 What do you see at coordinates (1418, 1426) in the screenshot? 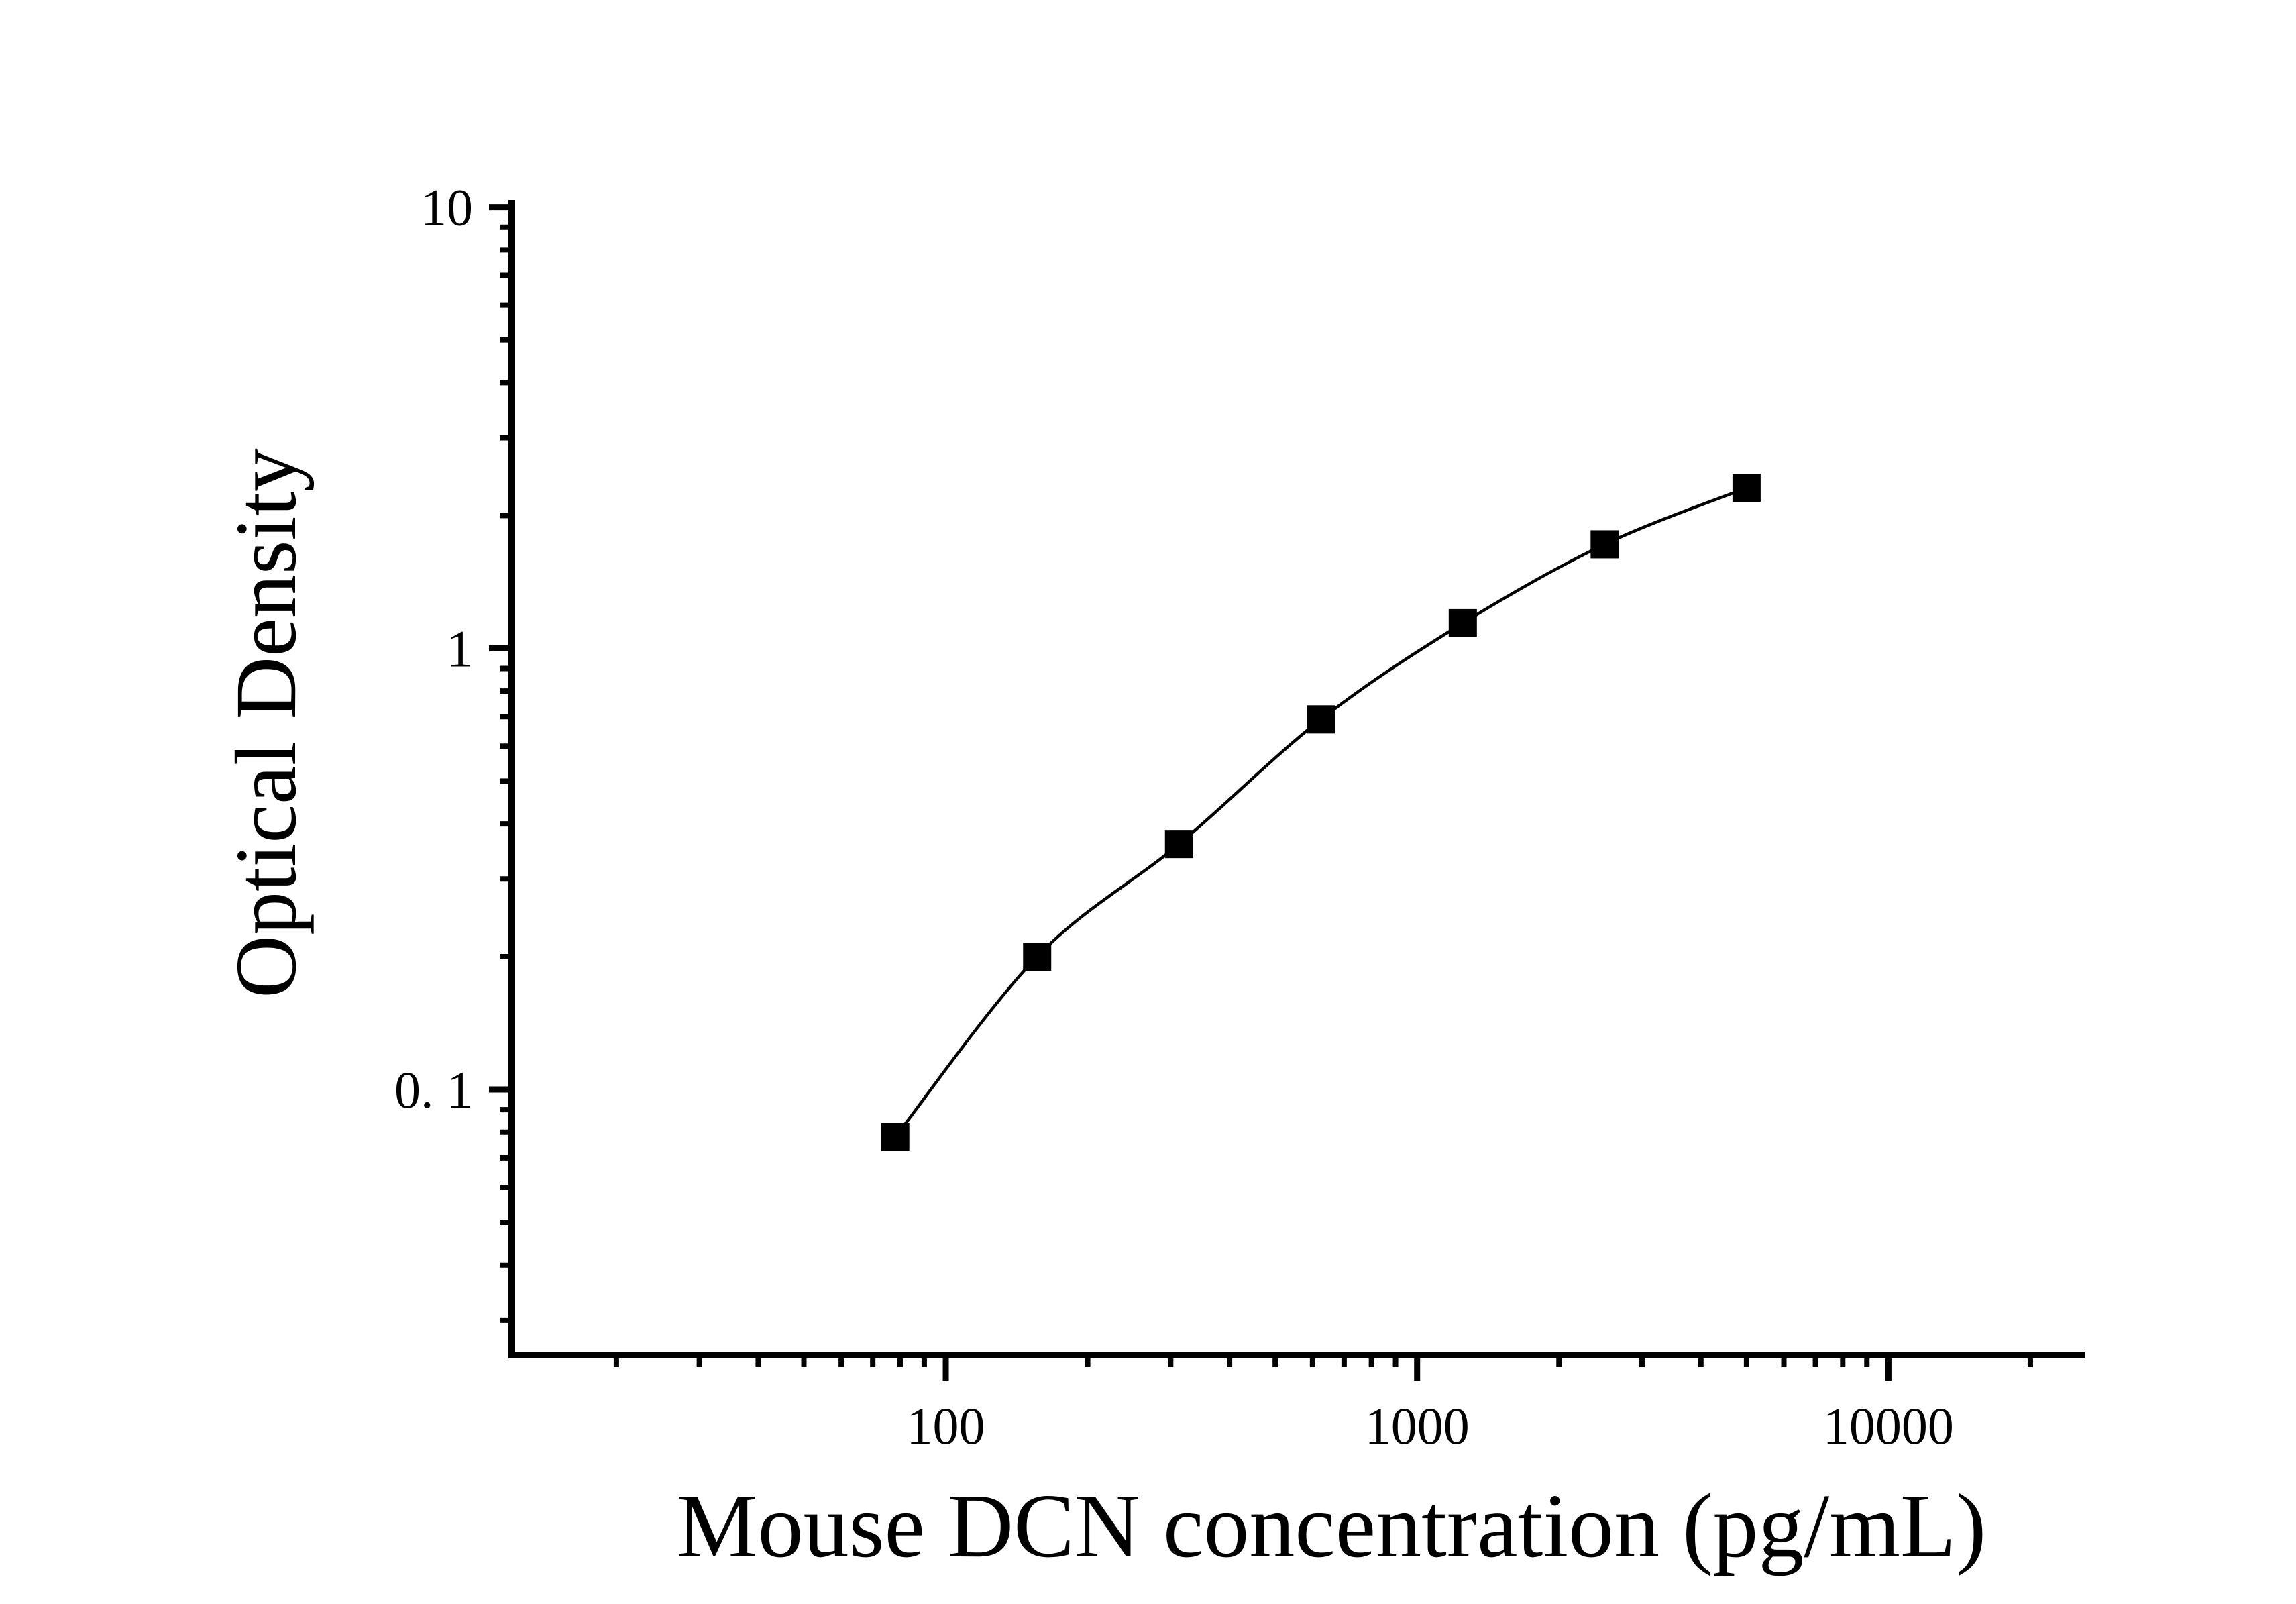
I see `x-tick-label: 1000` at bounding box center [1418, 1426].